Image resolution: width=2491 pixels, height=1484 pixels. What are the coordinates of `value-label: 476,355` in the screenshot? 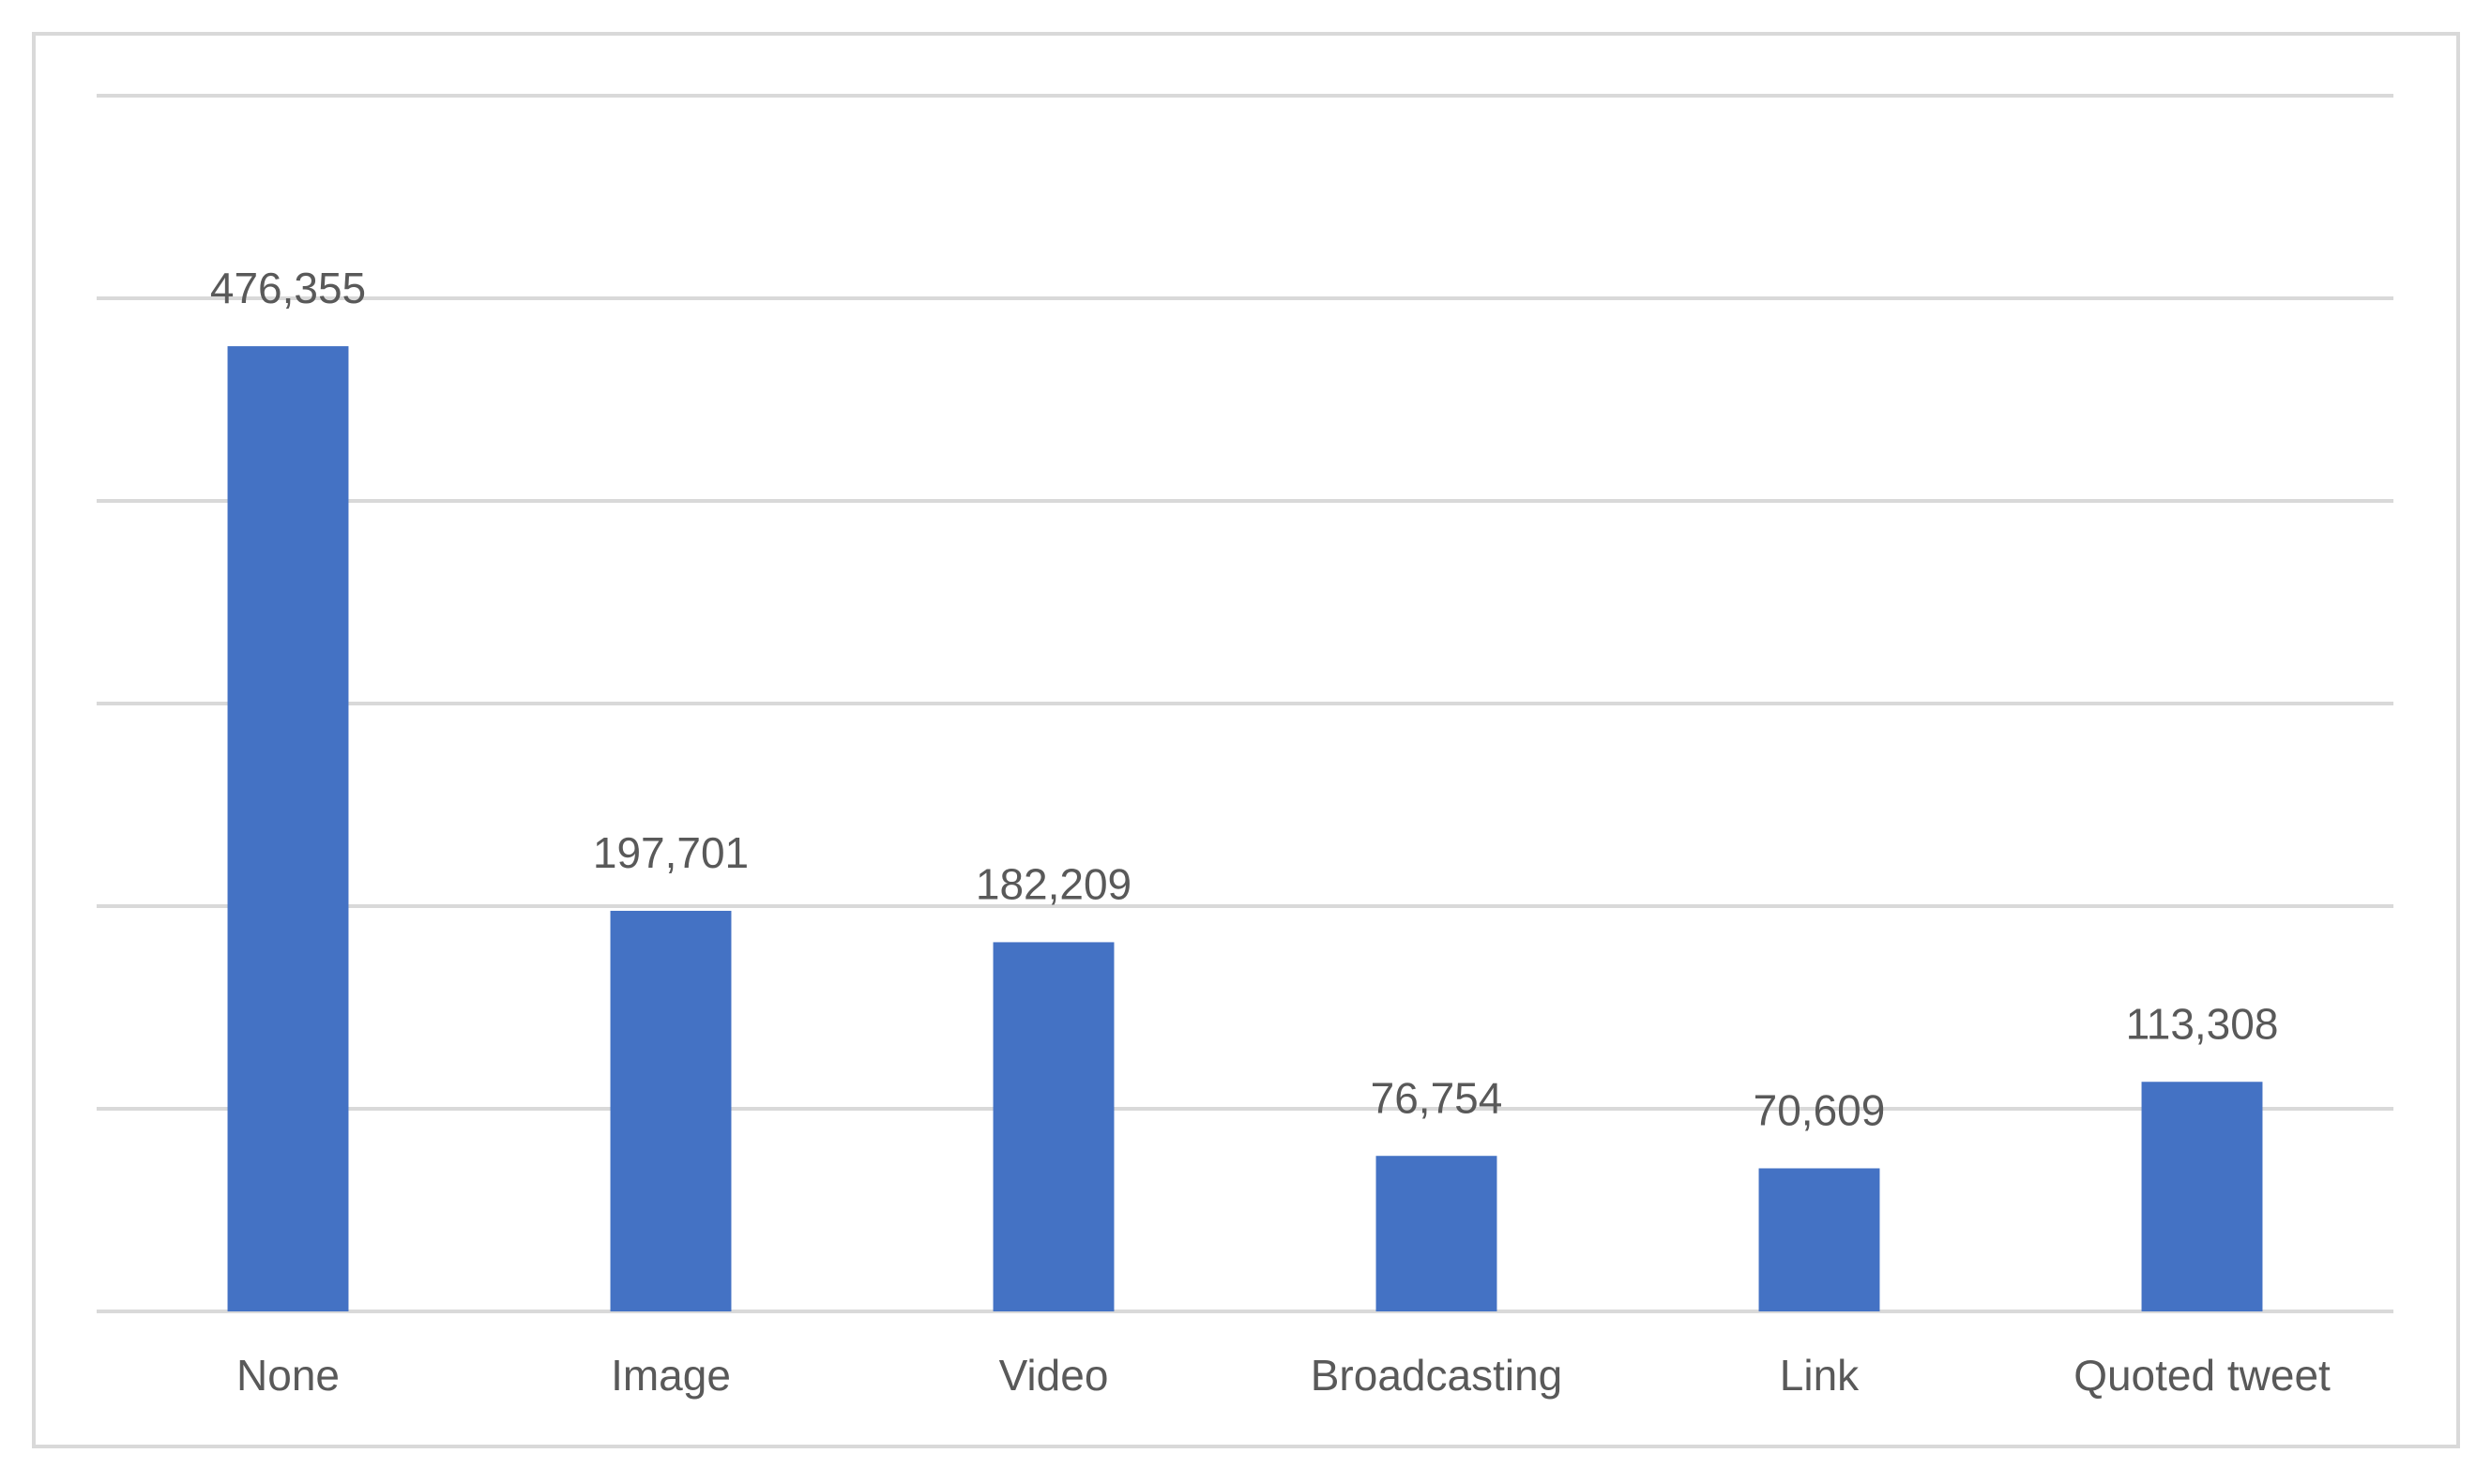 It's located at (288, 288).